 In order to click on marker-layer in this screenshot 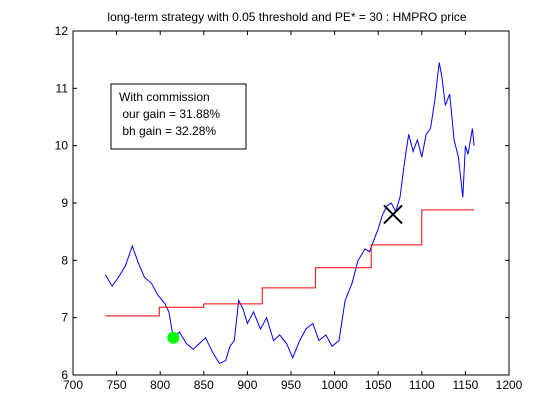, I will do `click(285, 274)`.